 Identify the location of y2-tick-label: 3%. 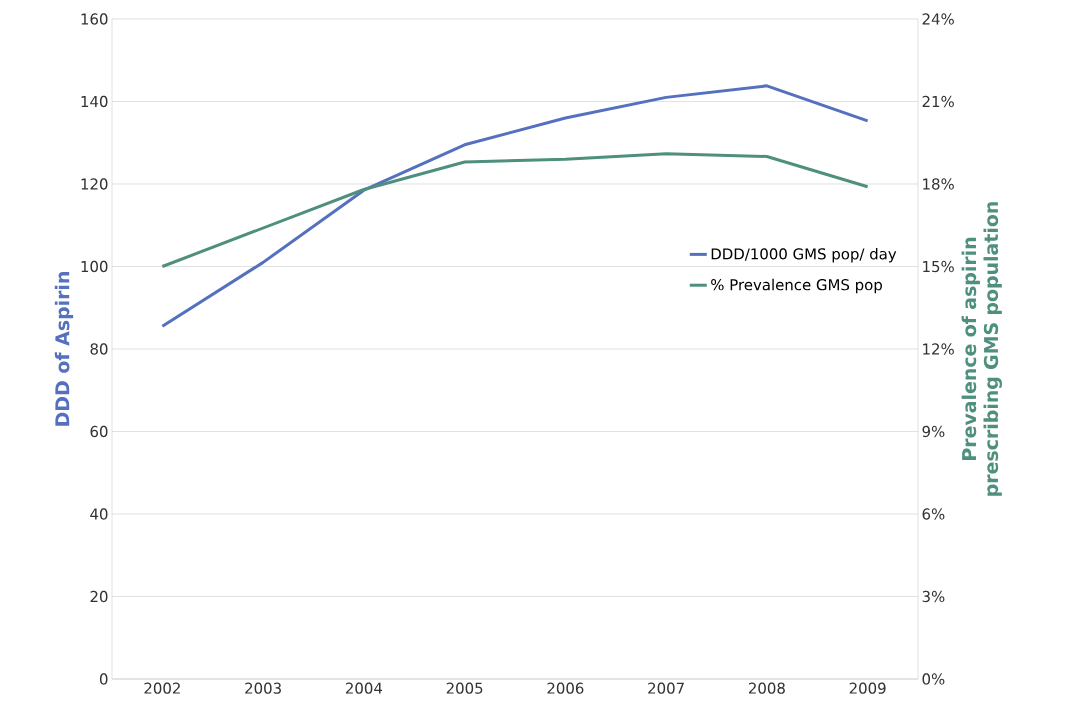
(933, 596).